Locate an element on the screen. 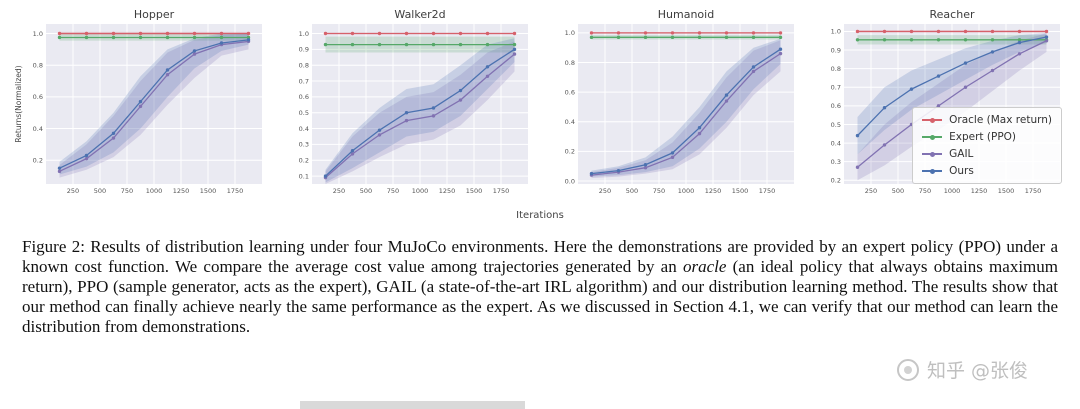 The image size is (1080, 409). legend-label: Oracle (Max return) is located at coordinates (1000, 120).